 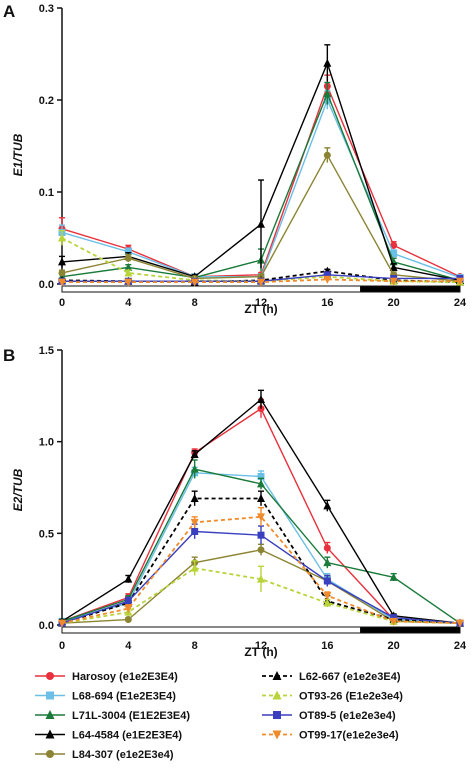 What do you see at coordinates (347, 716) in the screenshot?
I see `legend-label: OT89-5 (e1e2e3e4)` at bounding box center [347, 716].